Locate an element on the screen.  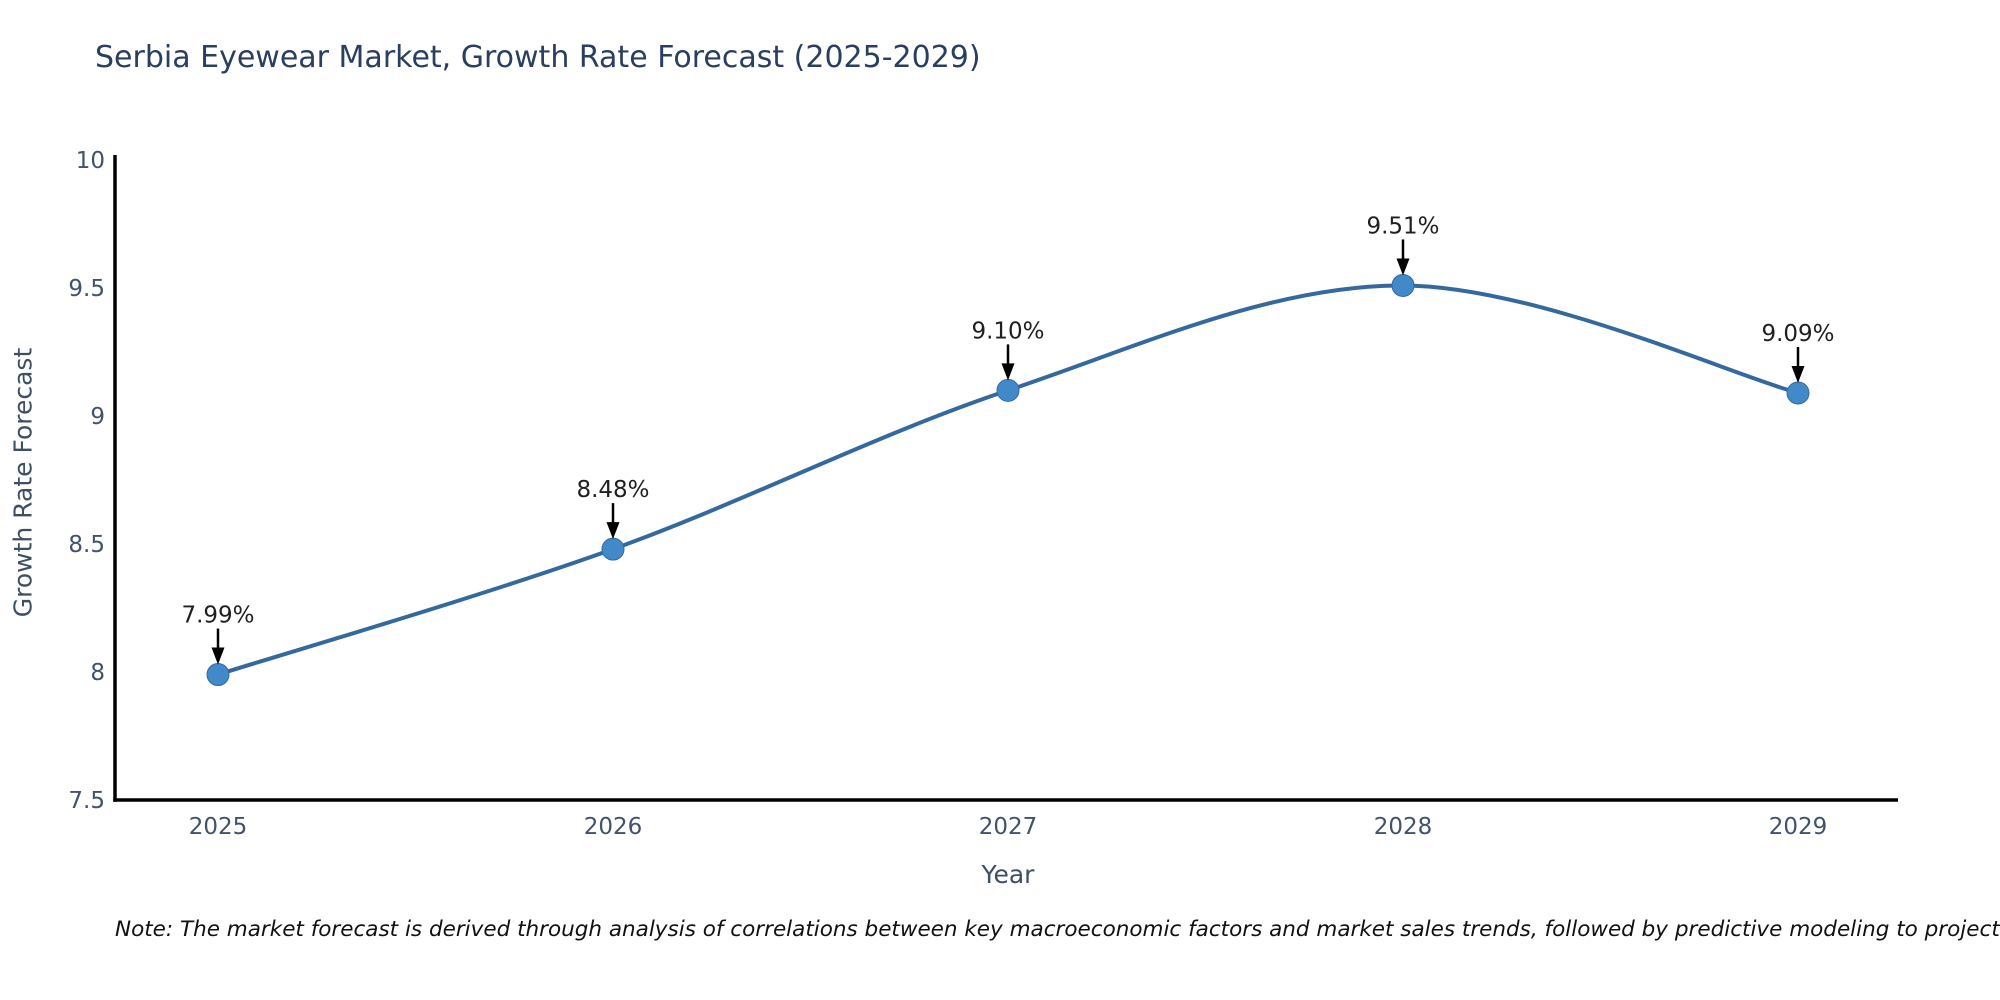
y-tick-label: 8.5 is located at coordinates (86, 545).